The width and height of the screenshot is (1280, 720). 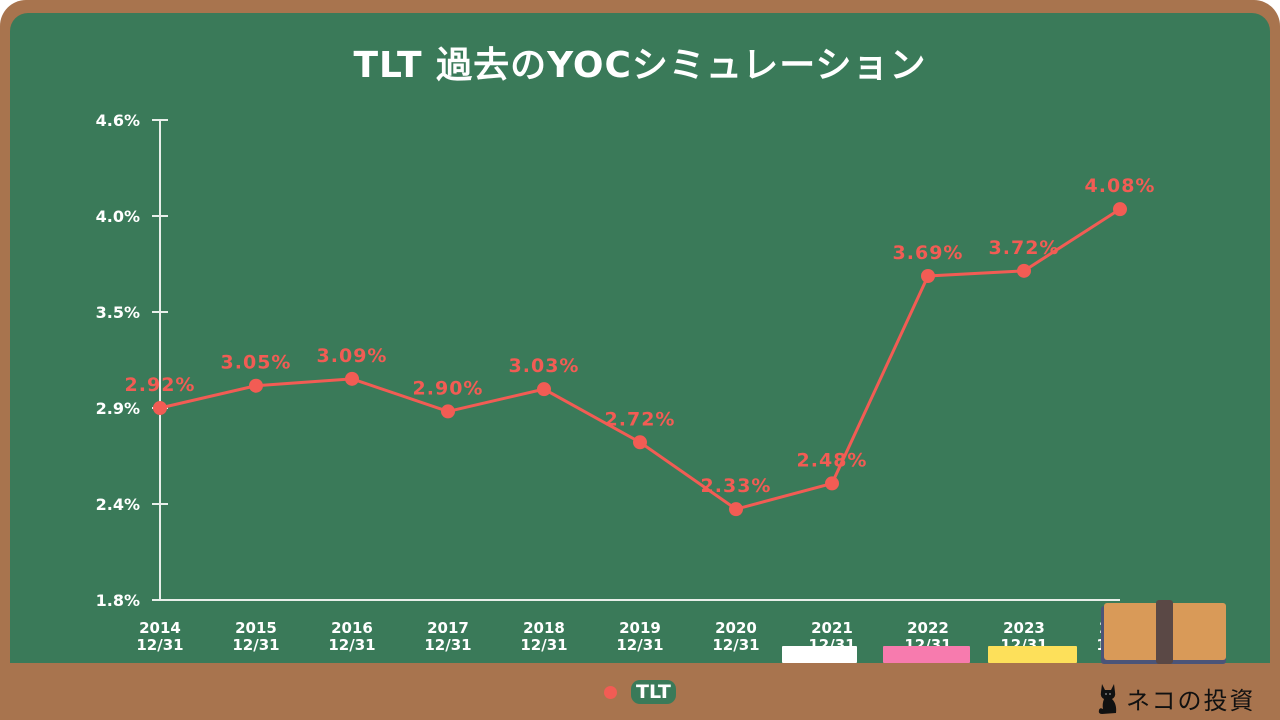 What do you see at coordinates (352, 356) in the screenshot?
I see `data-label: 3.09%` at bounding box center [352, 356].